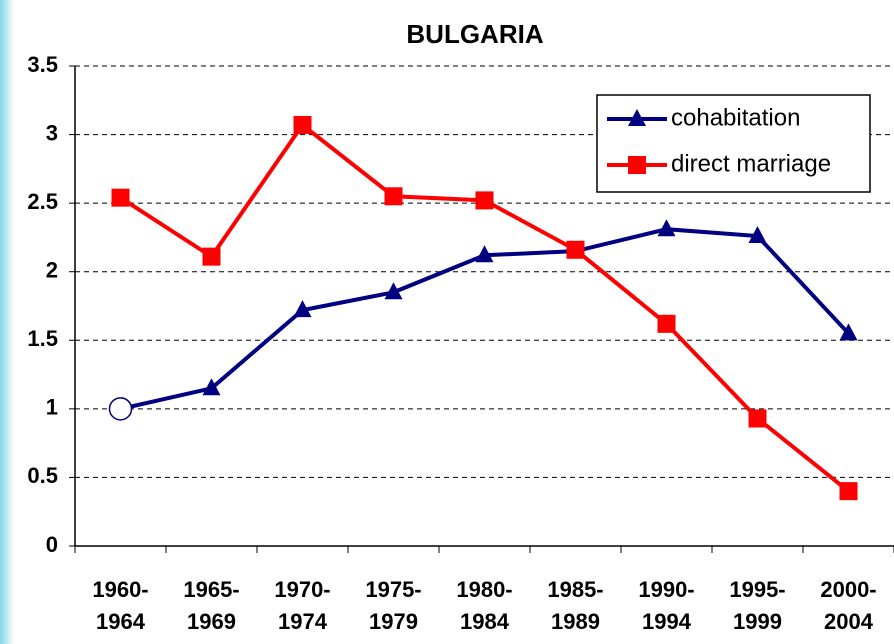  What do you see at coordinates (735, 117) in the screenshot?
I see `legend-label: cohabitation` at bounding box center [735, 117].